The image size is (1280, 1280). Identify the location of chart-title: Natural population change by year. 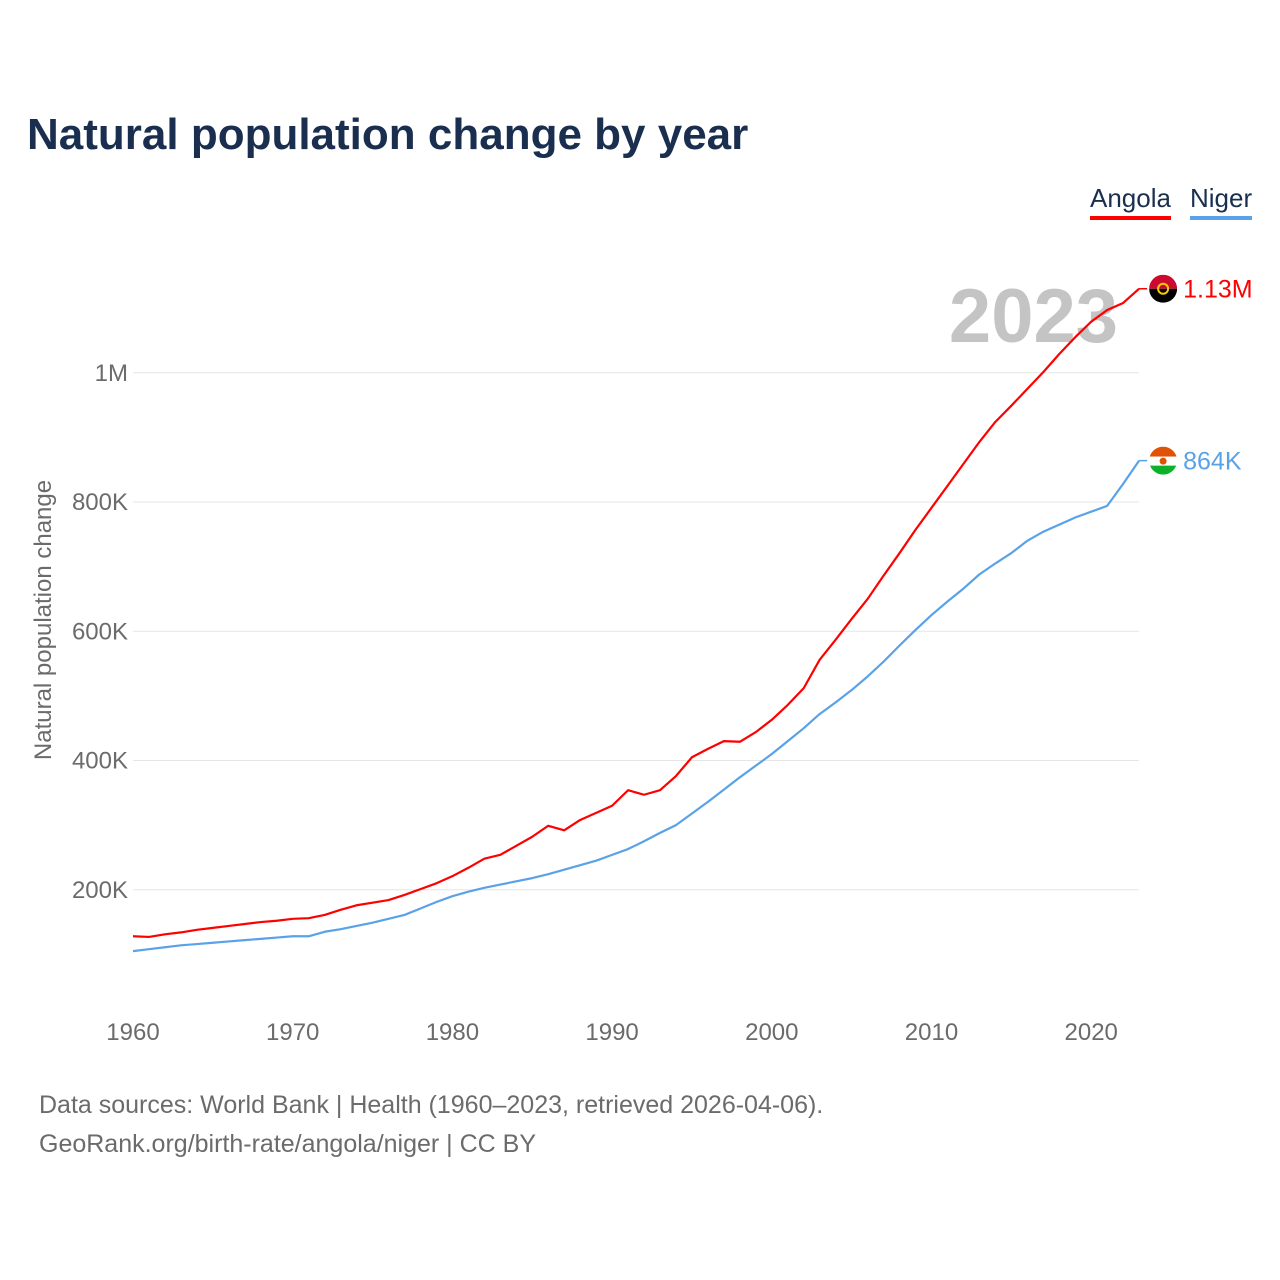
(388, 134).